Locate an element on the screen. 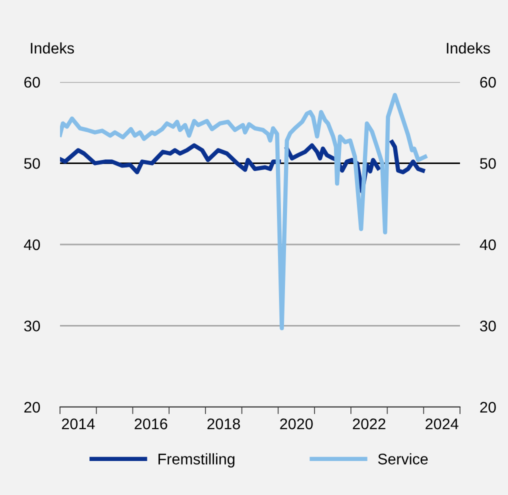  y-tick-label: 30 is located at coordinates (32, 326).